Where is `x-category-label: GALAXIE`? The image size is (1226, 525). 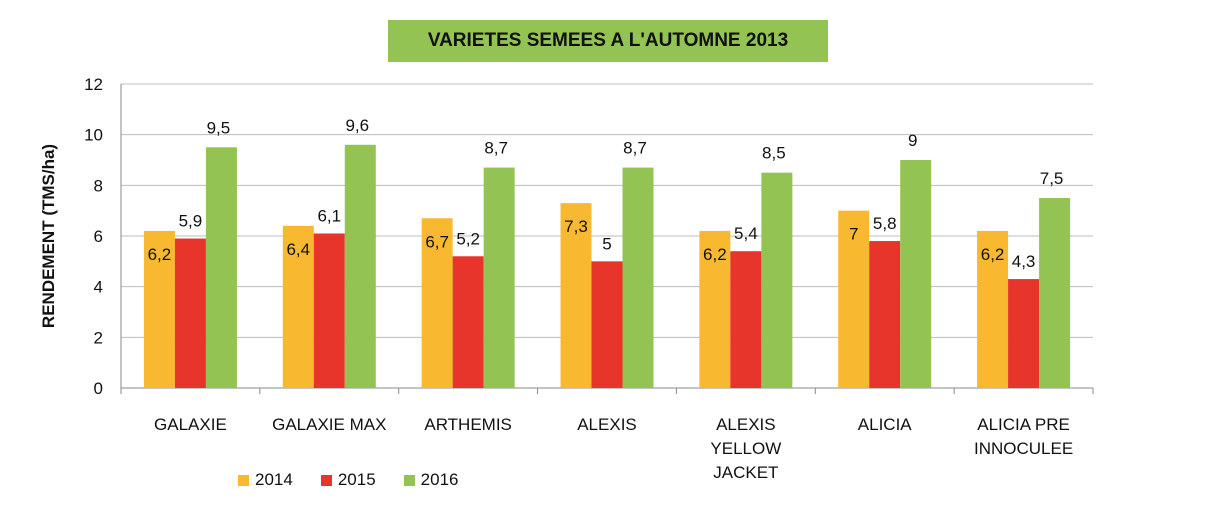 x-category-label: GALAXIE is located at coordinates (190, 424).